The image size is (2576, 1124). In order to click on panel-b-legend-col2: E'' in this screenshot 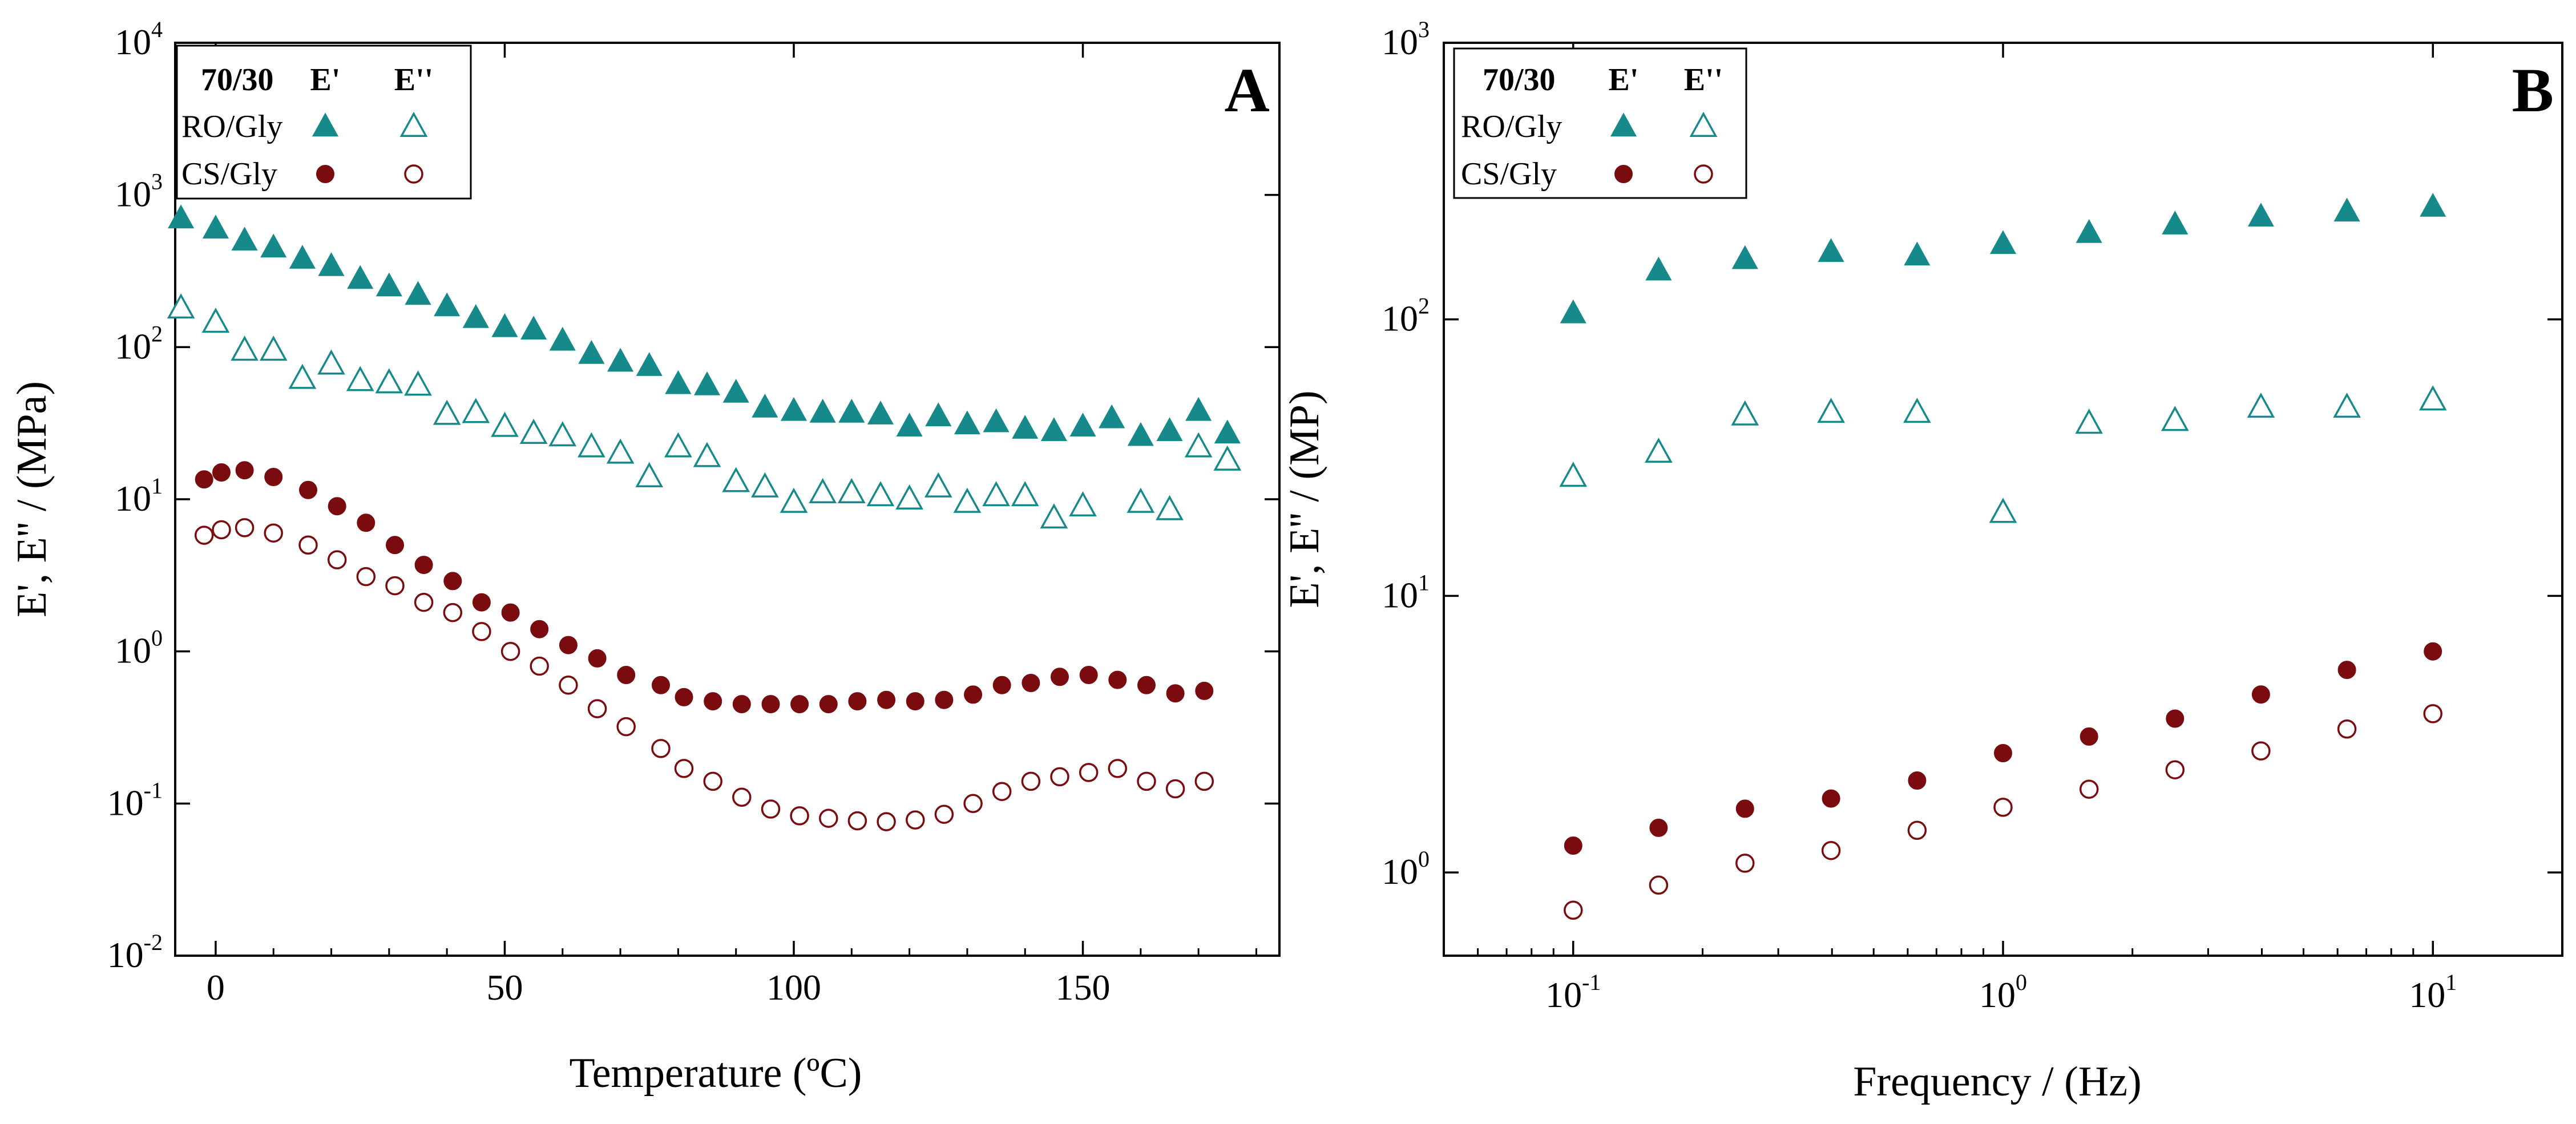, I will do `click(1703, 80)`.